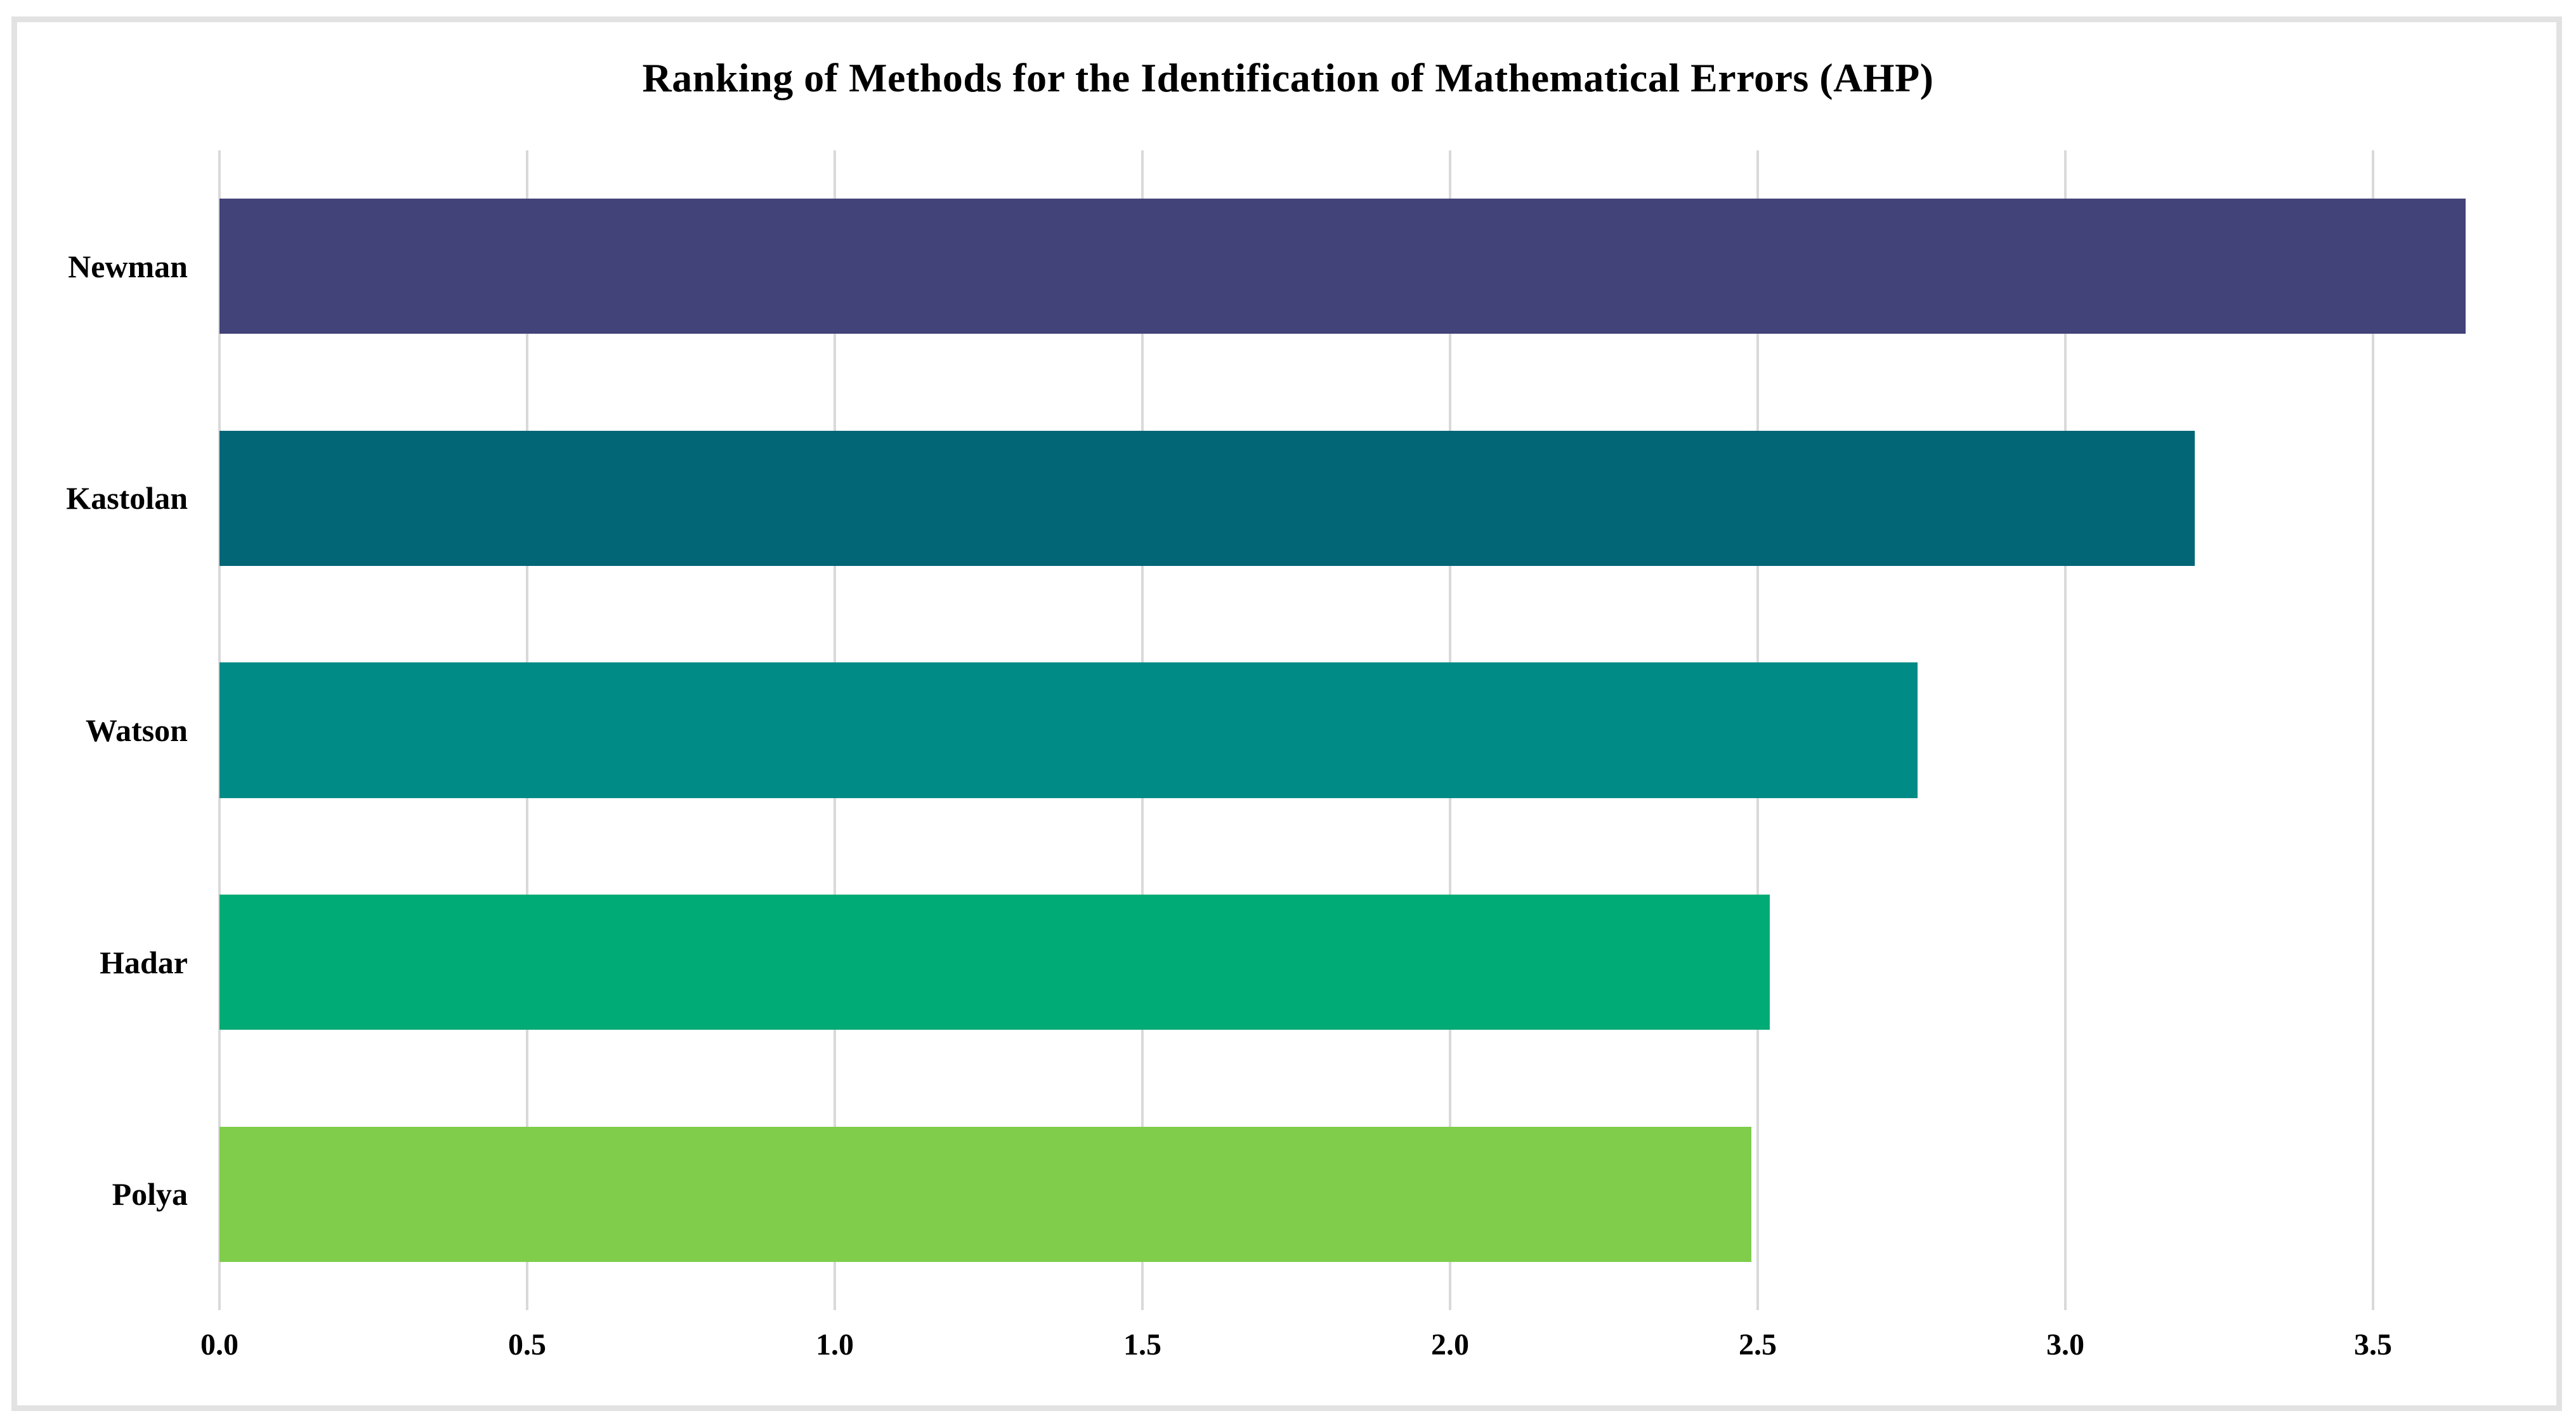 The image size is (2576, 1425). I want to click on bar-polya, so click(986, 1194).